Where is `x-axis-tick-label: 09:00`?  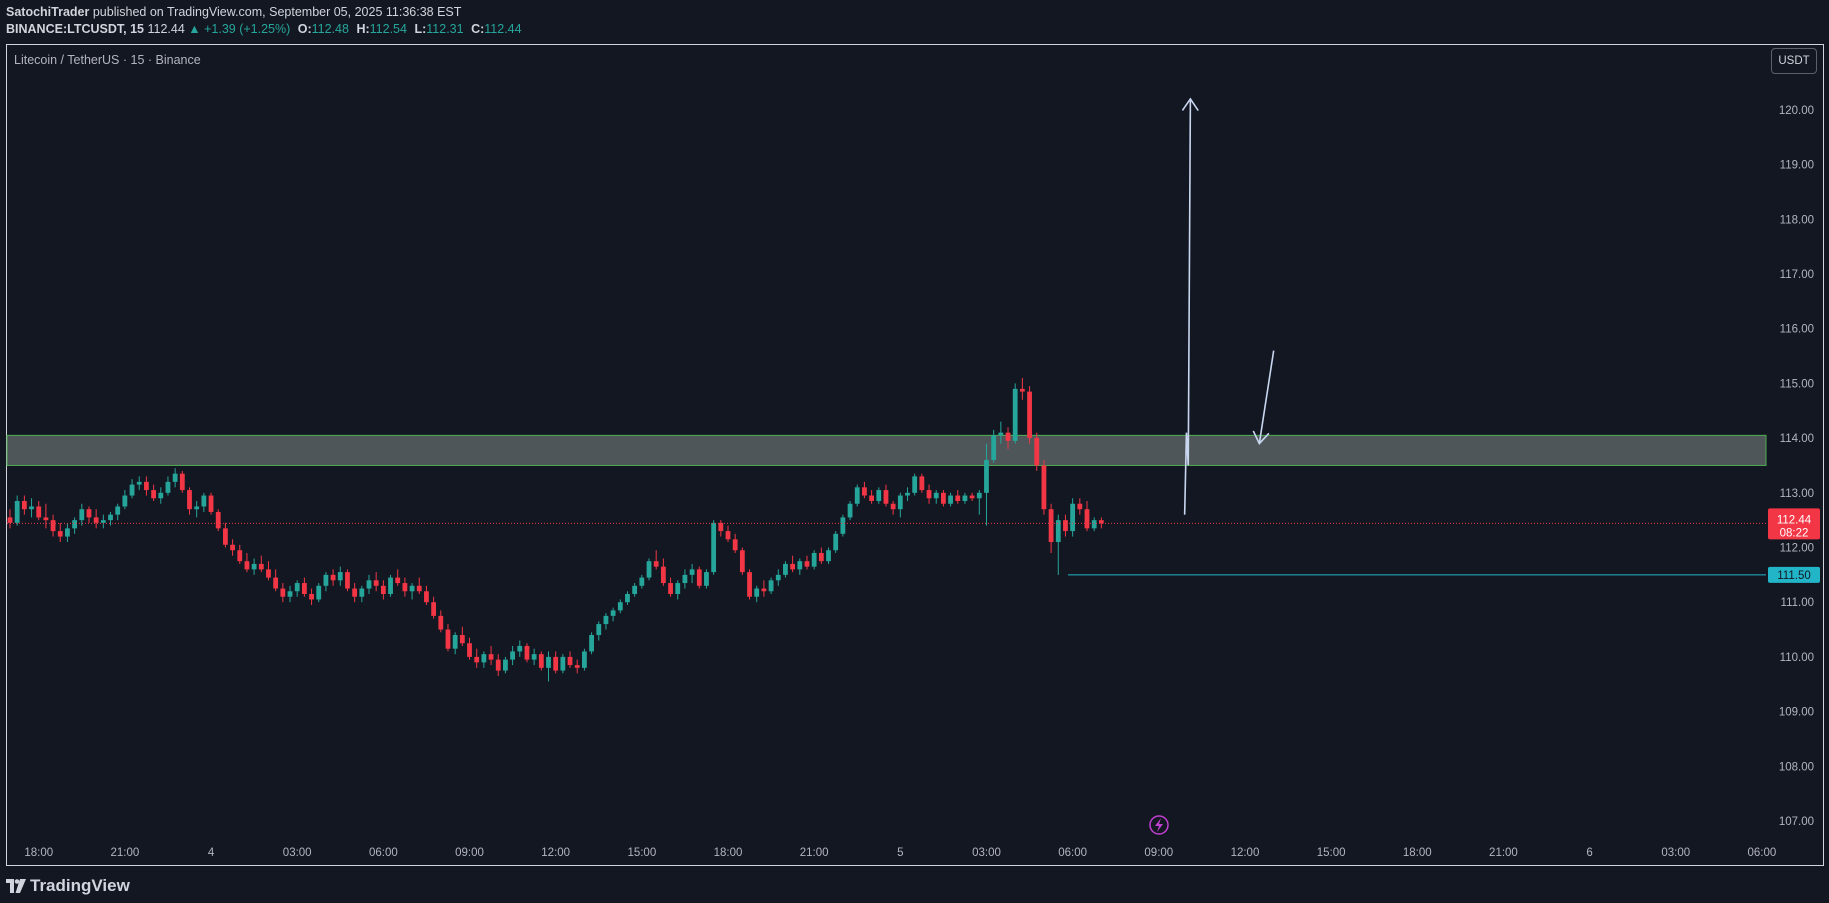 x-axis-tick-label: 09:00 is located at coordinates (1158, 853).